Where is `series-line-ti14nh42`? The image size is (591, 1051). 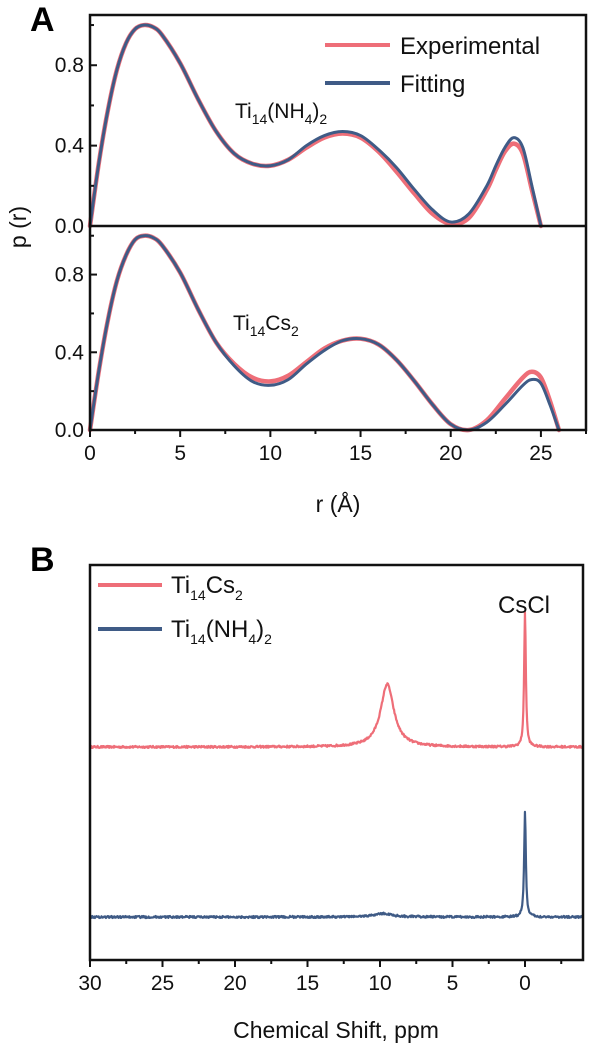 series-line-ti14nh42 is located at coordinates (336, 865).